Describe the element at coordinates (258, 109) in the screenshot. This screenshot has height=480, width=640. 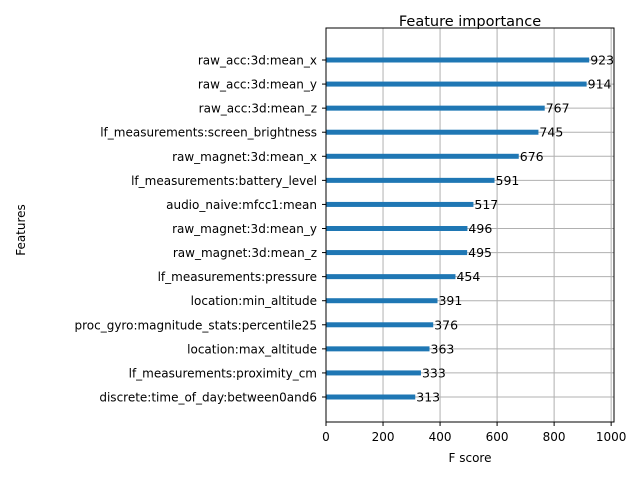
I see `y-tick-label: raw_acc:3d:mean_z` at that location.